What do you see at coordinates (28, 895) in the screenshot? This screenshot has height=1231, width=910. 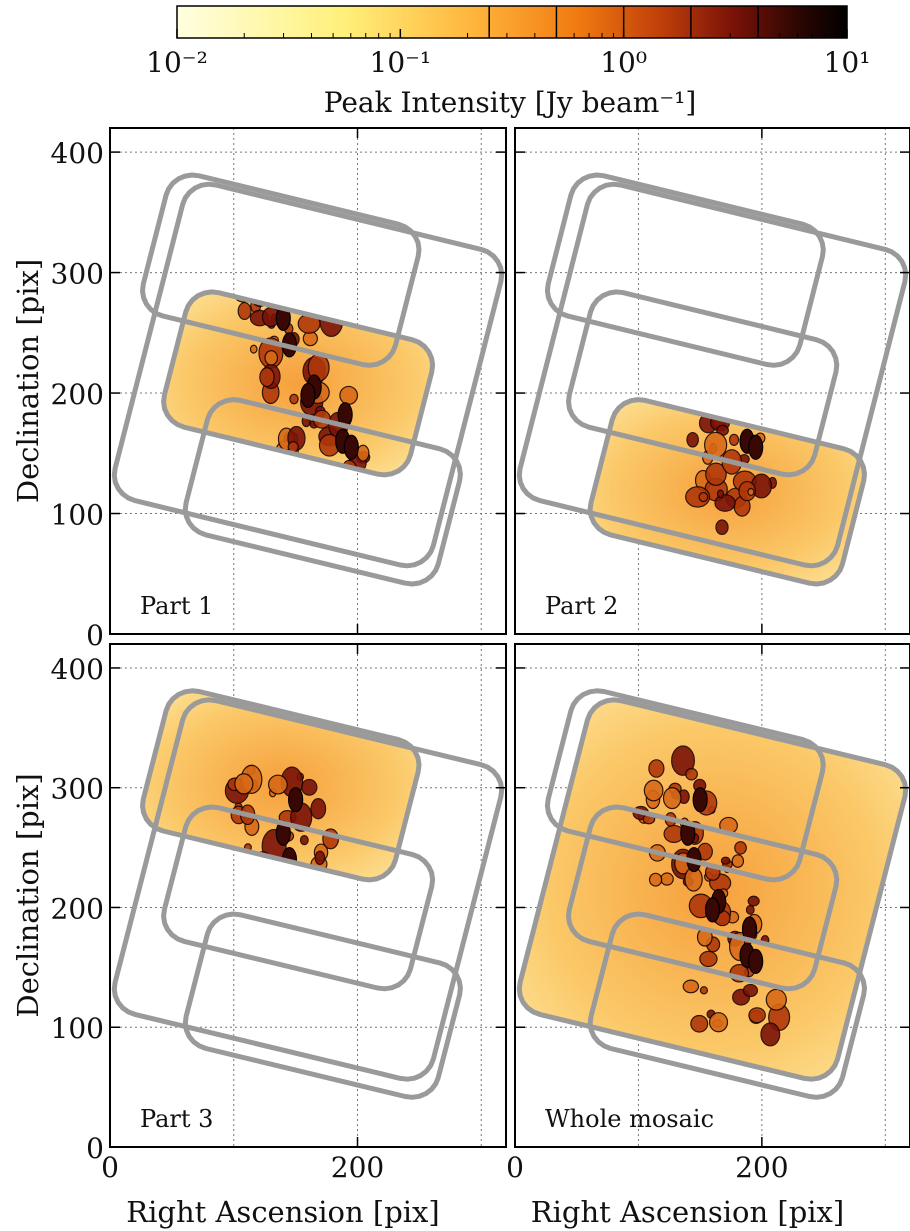 I see `y-axis-label: Declination [pix]` at bounding box center [28, 895].